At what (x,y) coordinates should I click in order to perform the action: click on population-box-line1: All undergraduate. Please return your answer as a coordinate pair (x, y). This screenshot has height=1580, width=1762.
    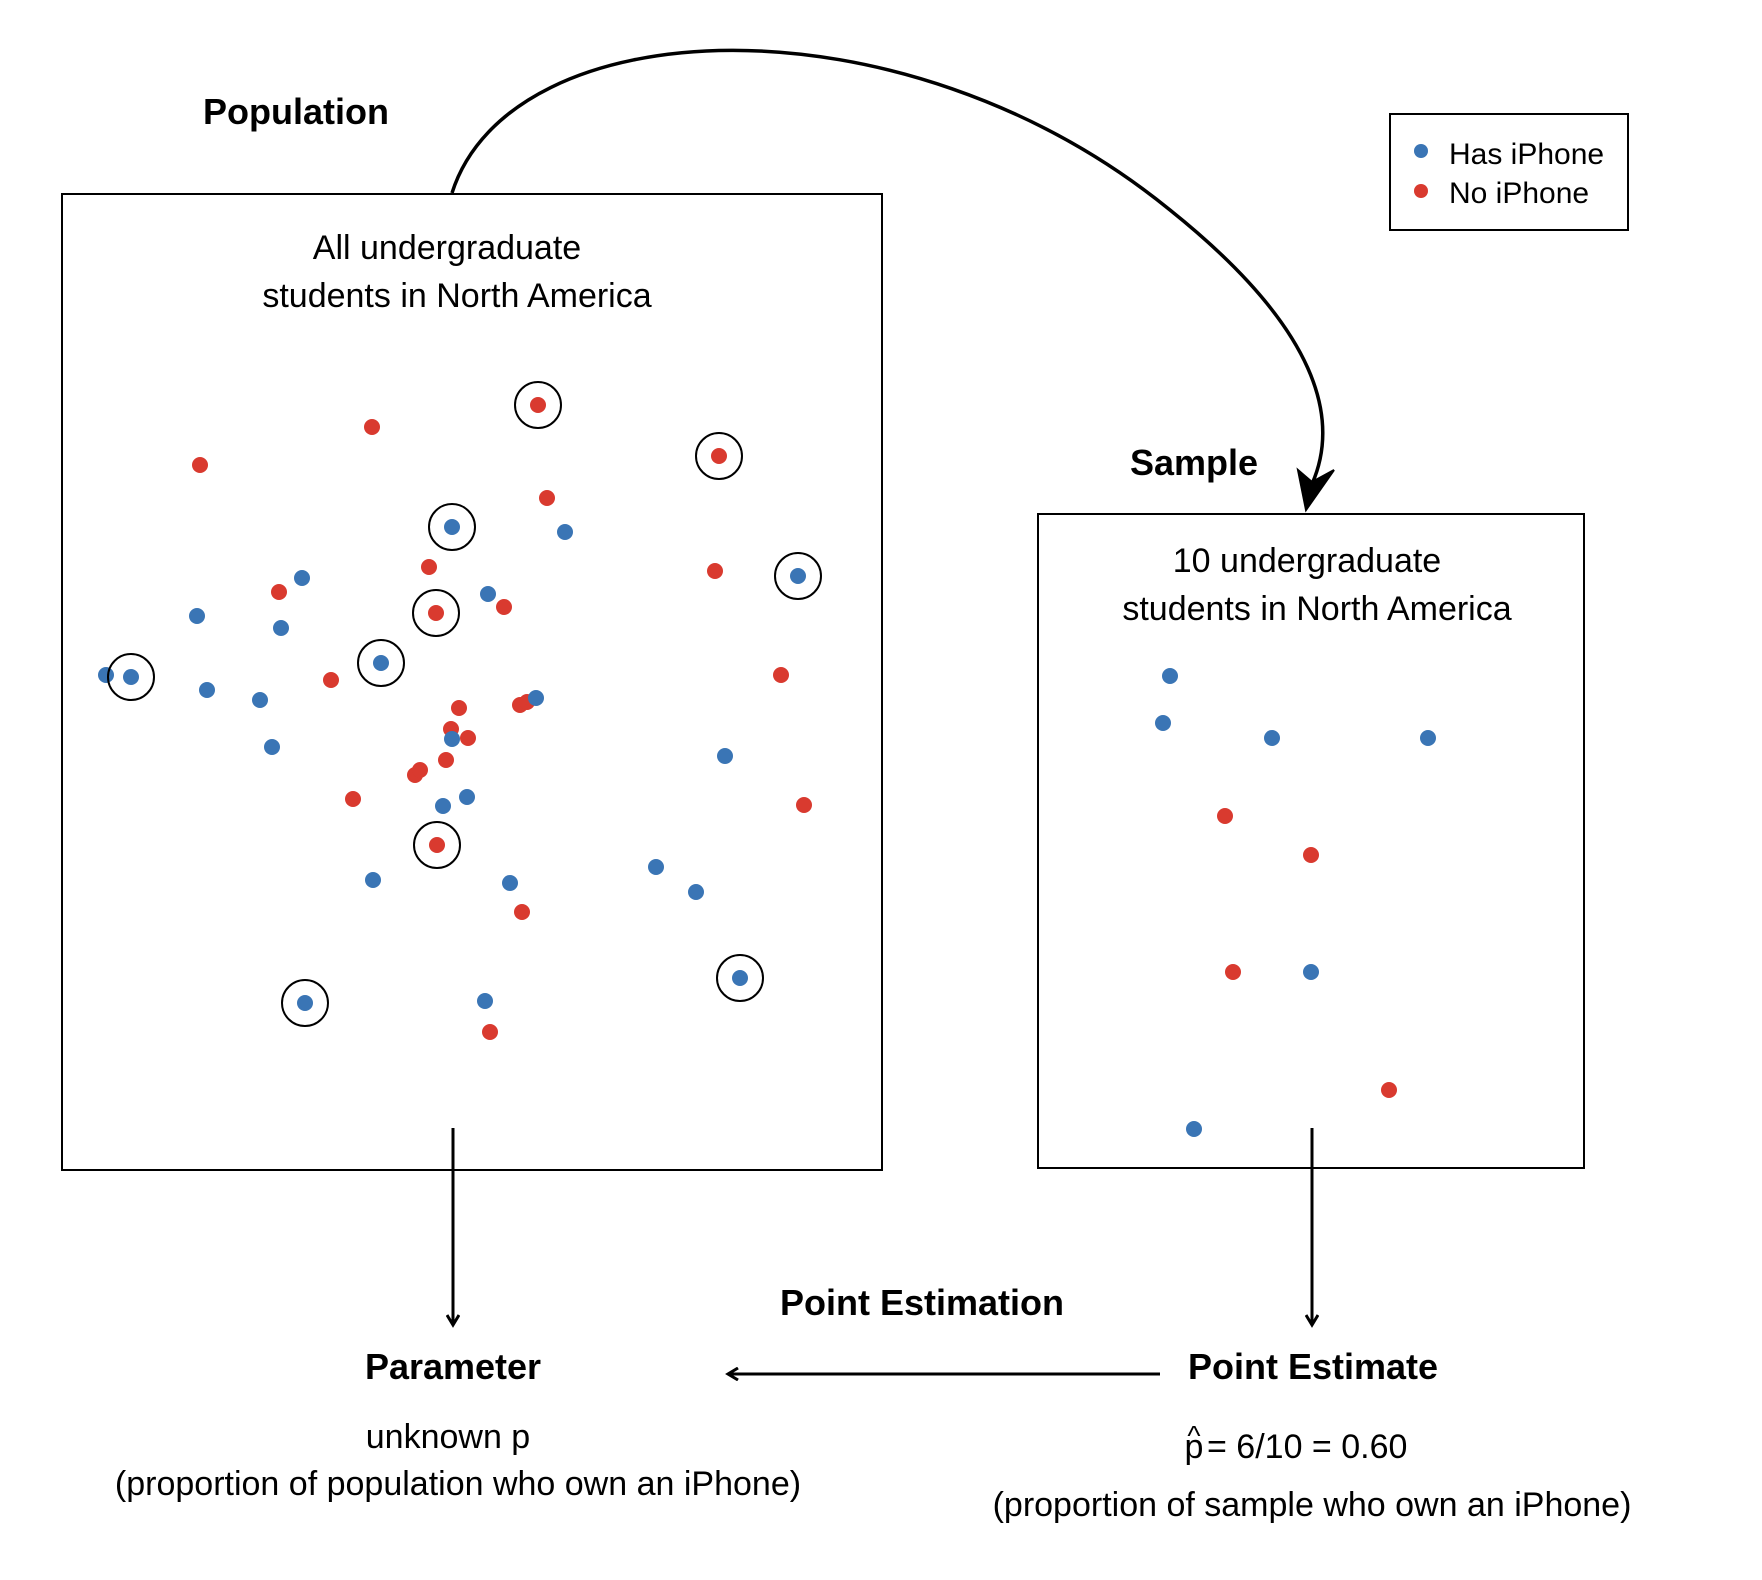
    Looking at the image, I should click on (447, 248).